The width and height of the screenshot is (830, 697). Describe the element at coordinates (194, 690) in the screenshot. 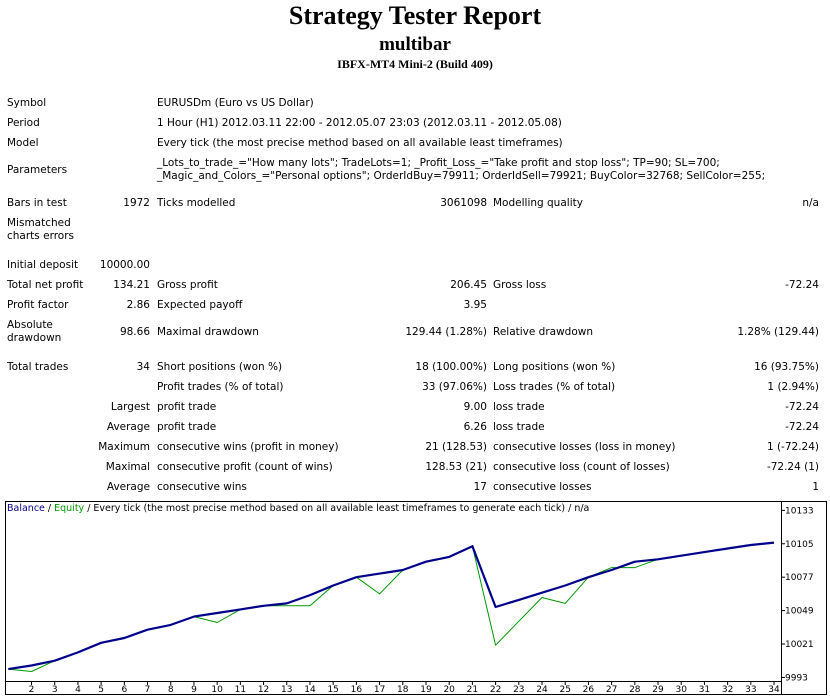

I see `x-tick-label: 9` at that location.